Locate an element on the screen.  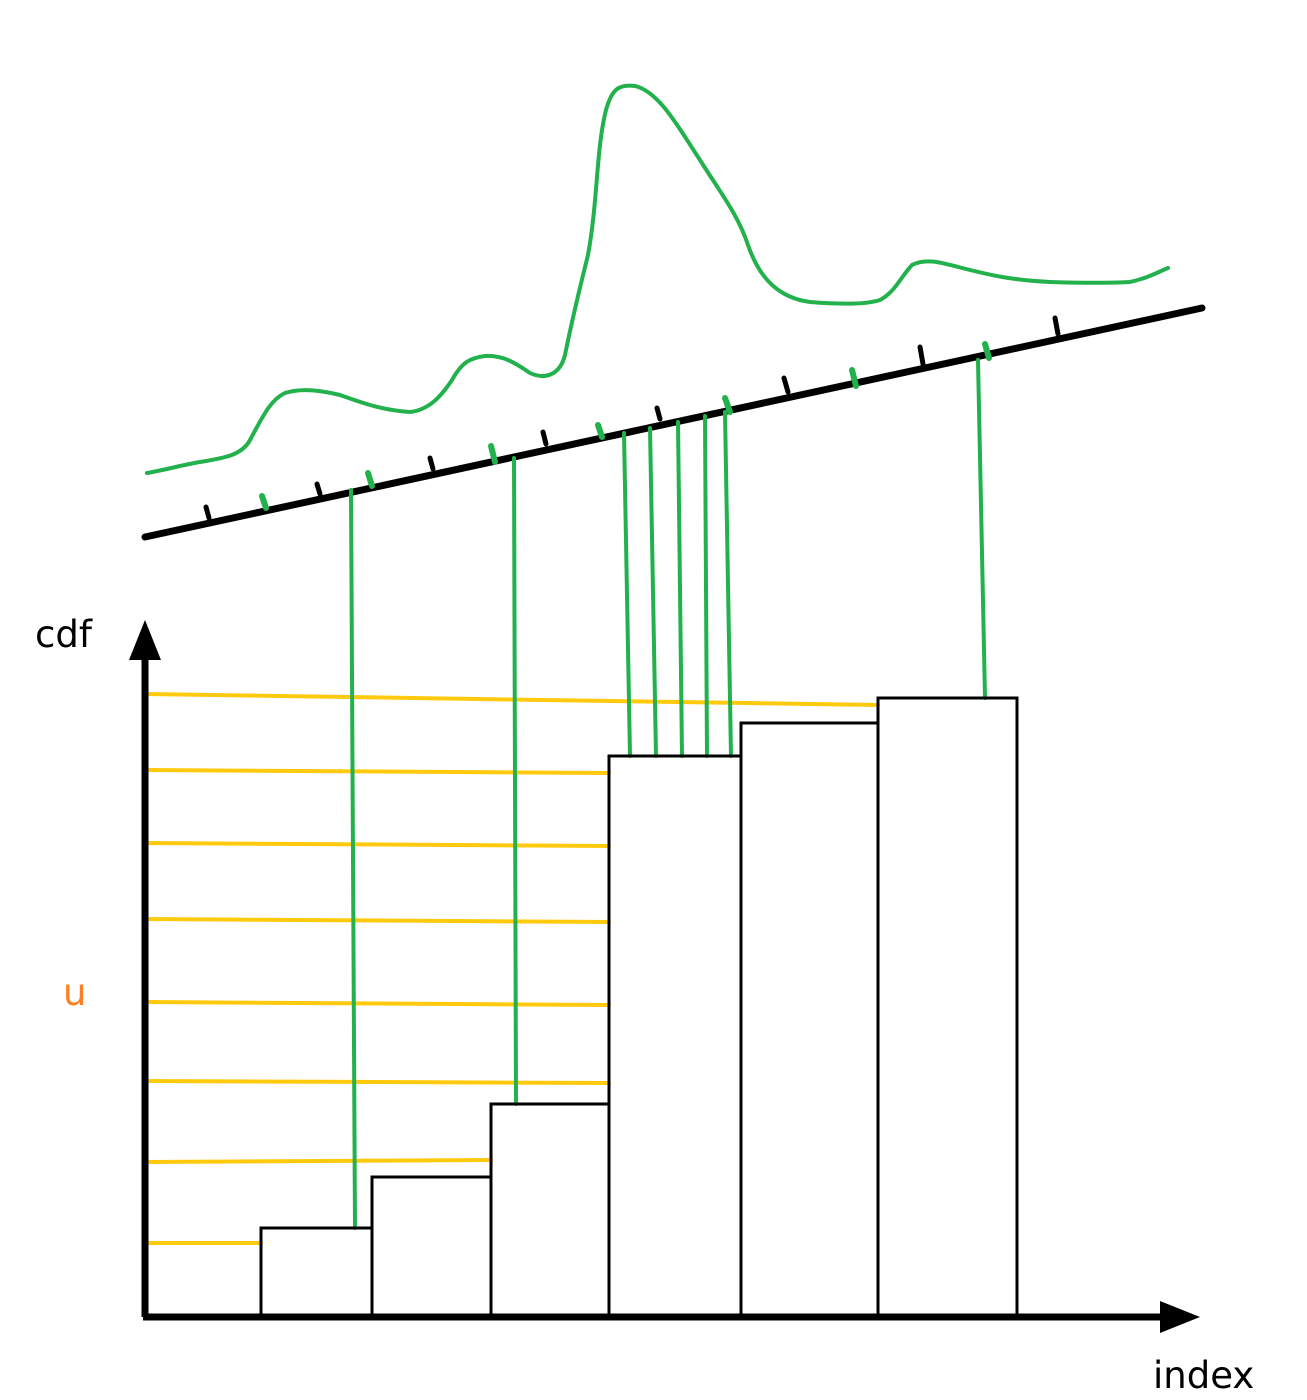
x-axis-arrowhead is located at coordinates (1180, 1317).